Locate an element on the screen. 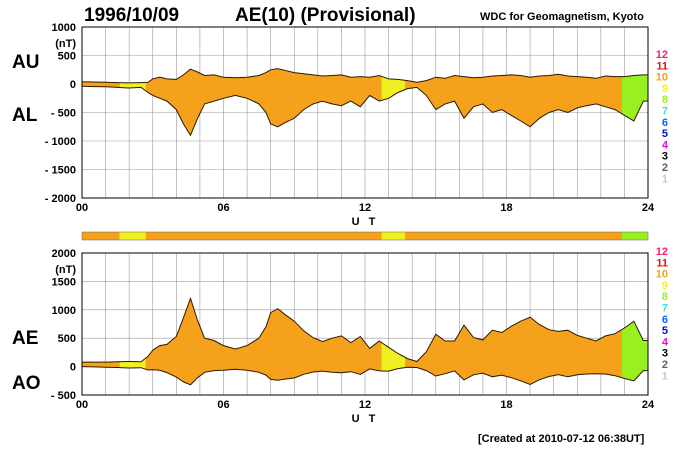  ao-label: AO is located at coordinates (26, 383).